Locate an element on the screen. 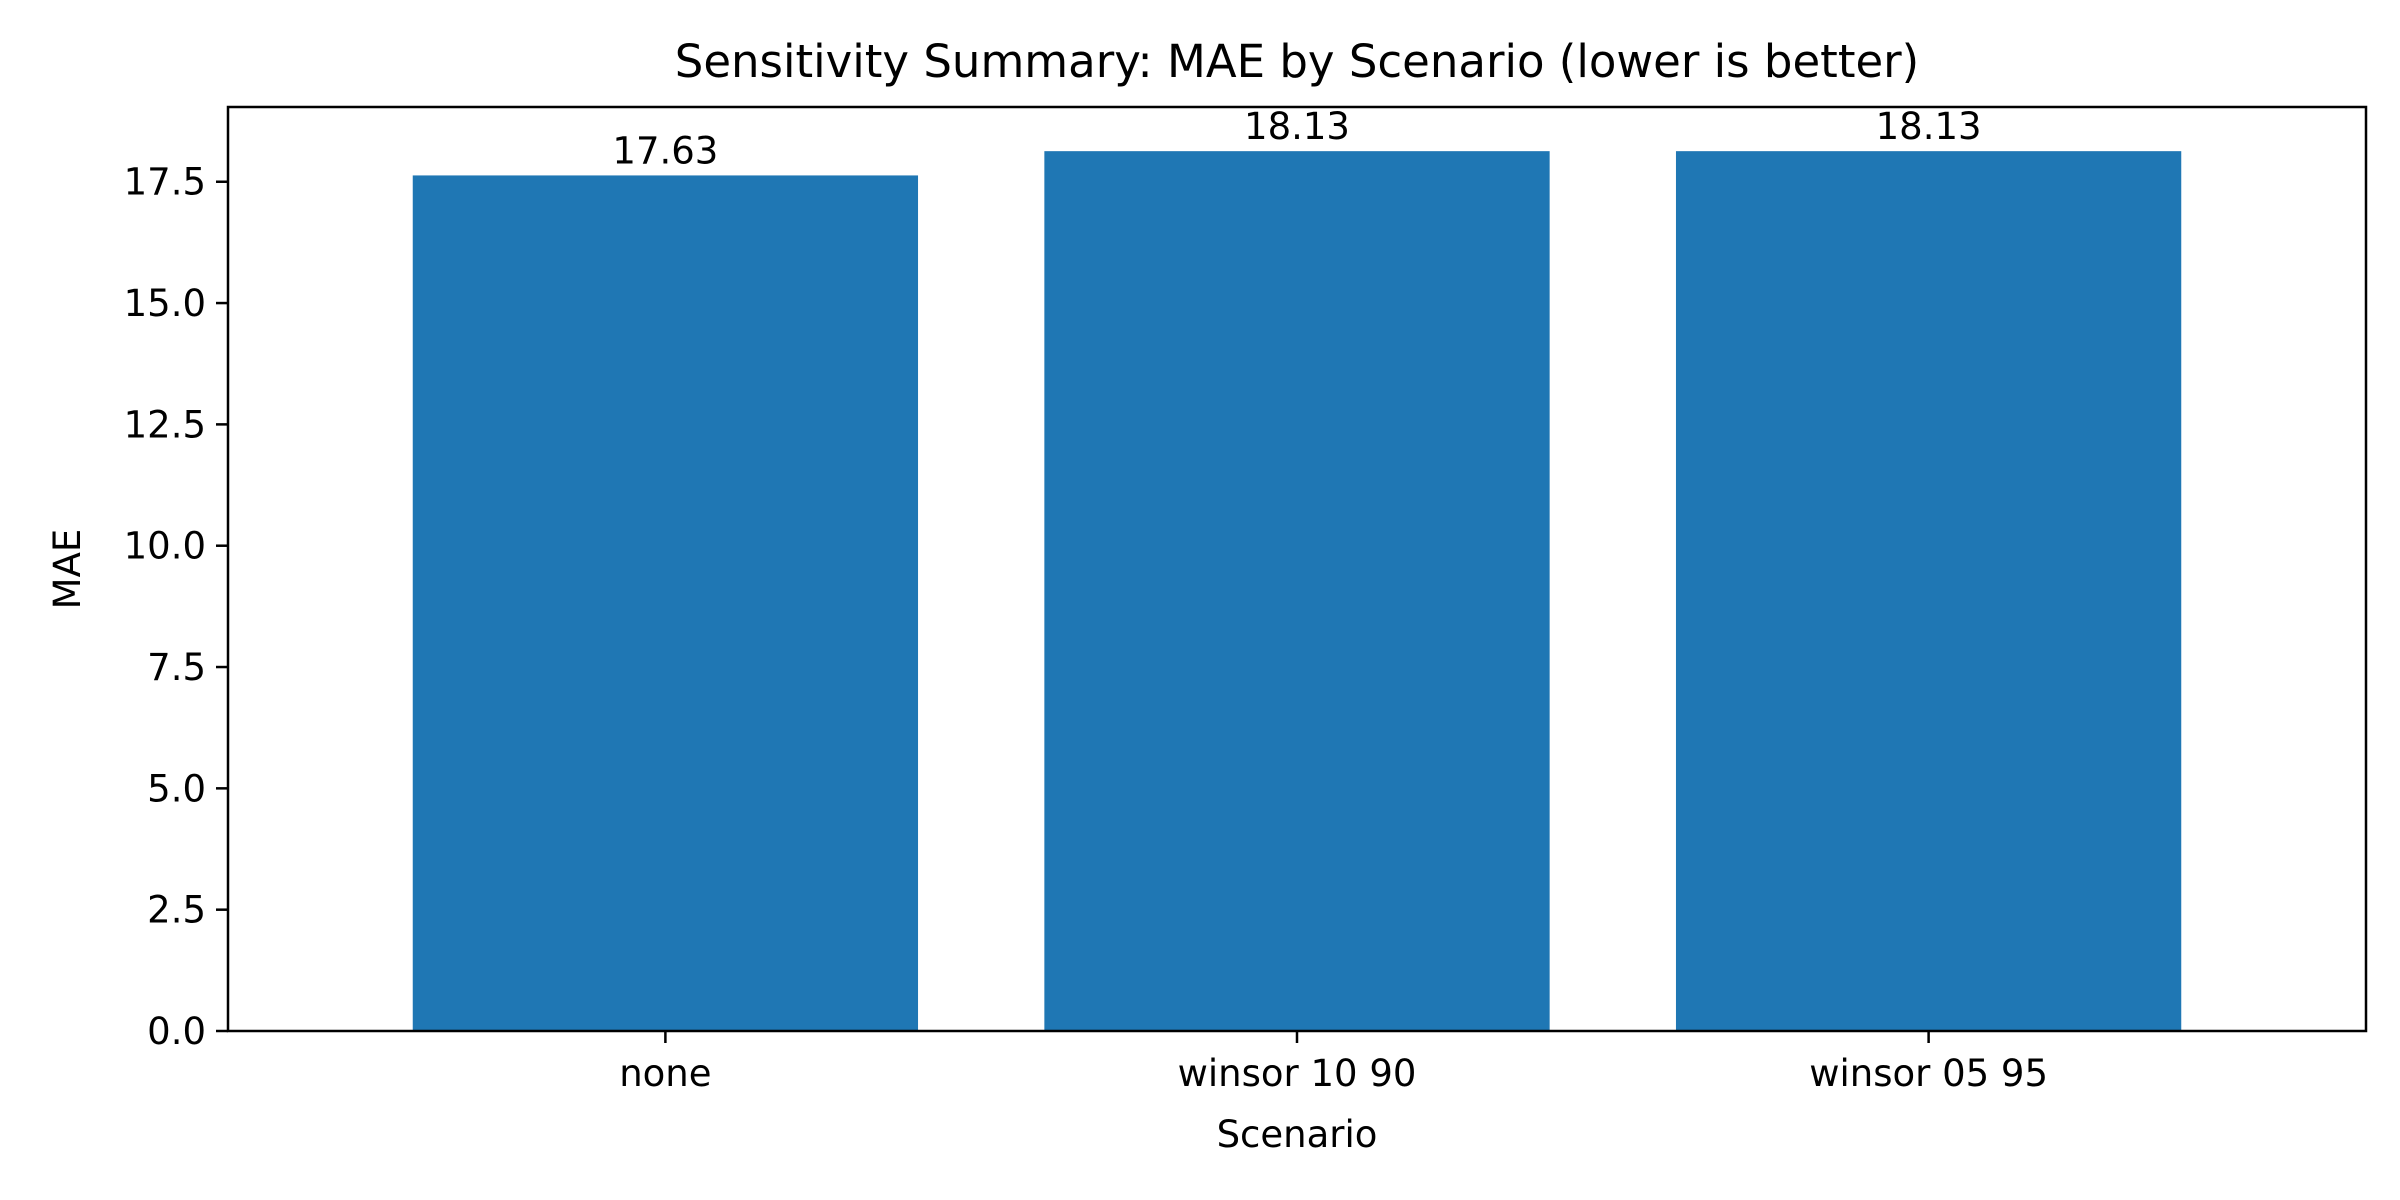 The image size is (2400, 1200). y-tick-label-6: 15.0 is located at coordinates (165, 303).